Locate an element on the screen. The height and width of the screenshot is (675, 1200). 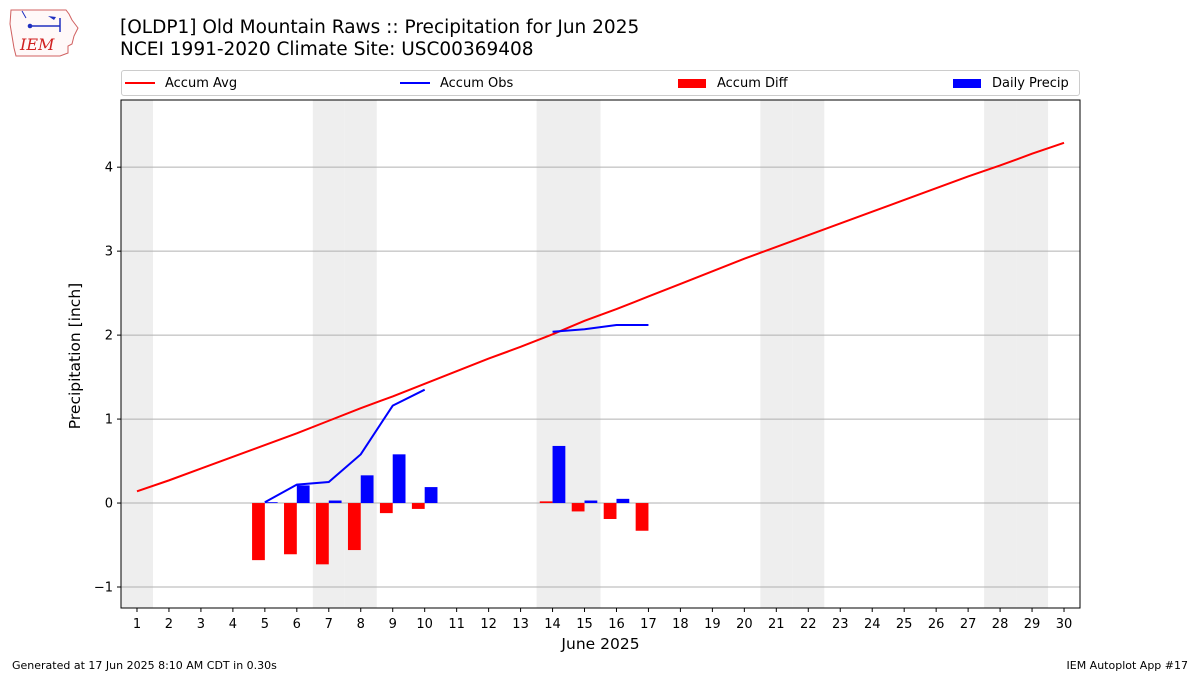
wind-vane-icon is located at coordinates (52, 18).